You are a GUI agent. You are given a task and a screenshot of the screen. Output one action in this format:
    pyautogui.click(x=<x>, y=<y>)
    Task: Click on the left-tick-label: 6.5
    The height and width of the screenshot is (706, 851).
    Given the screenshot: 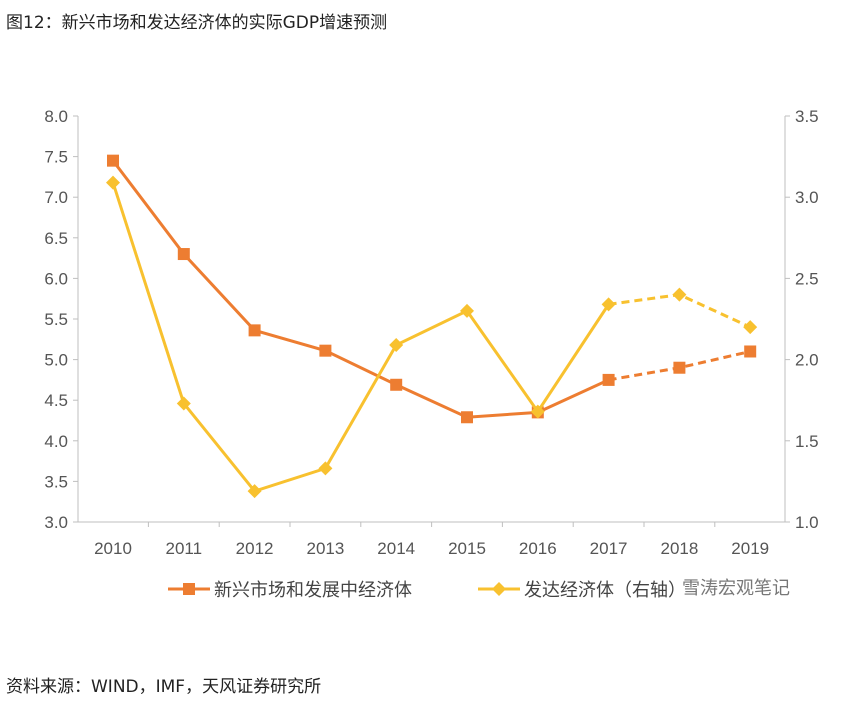 What is the action you would take?
    pyautogui.click(x=56, y=238)
    